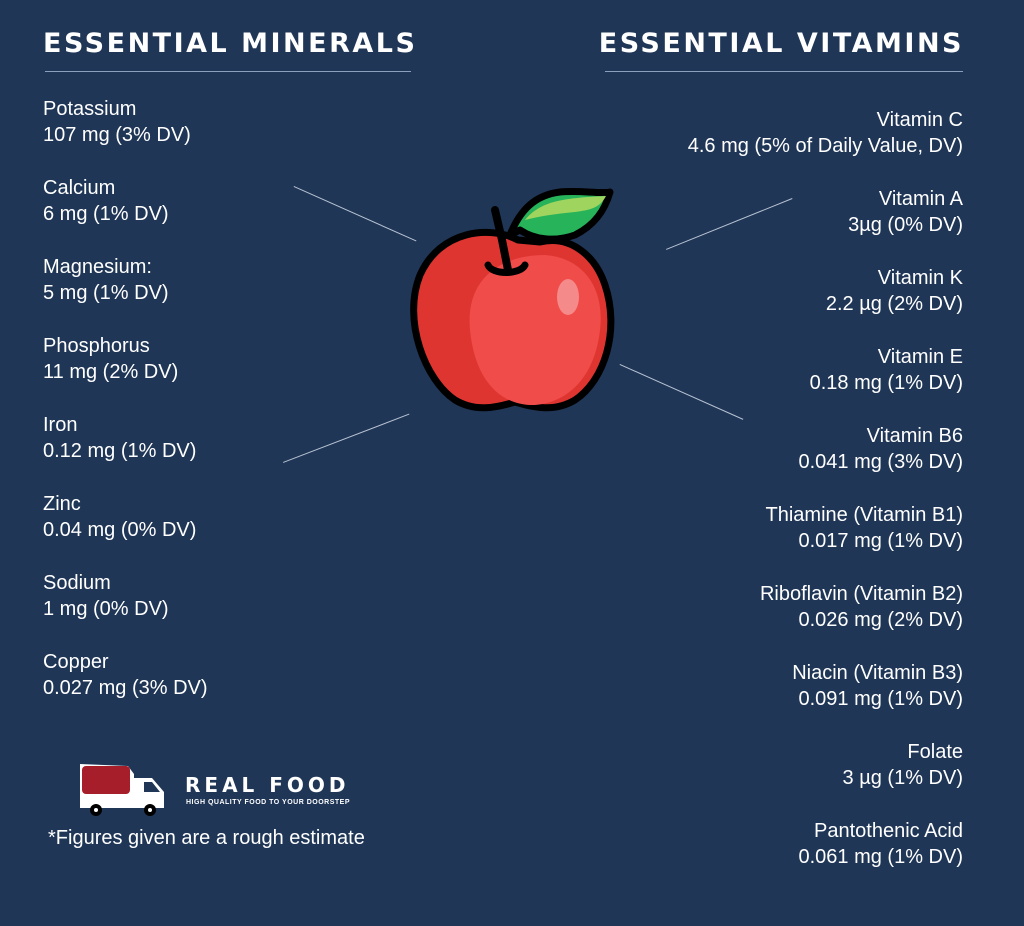 Image resolution: width=1024 pixels, height=926 pixels. What do you see at coordinates (781, 43) in the screenshot?
I see `vitamins-heading: ESSENTIAL VITAMINS` at bounding box center [781, 43].